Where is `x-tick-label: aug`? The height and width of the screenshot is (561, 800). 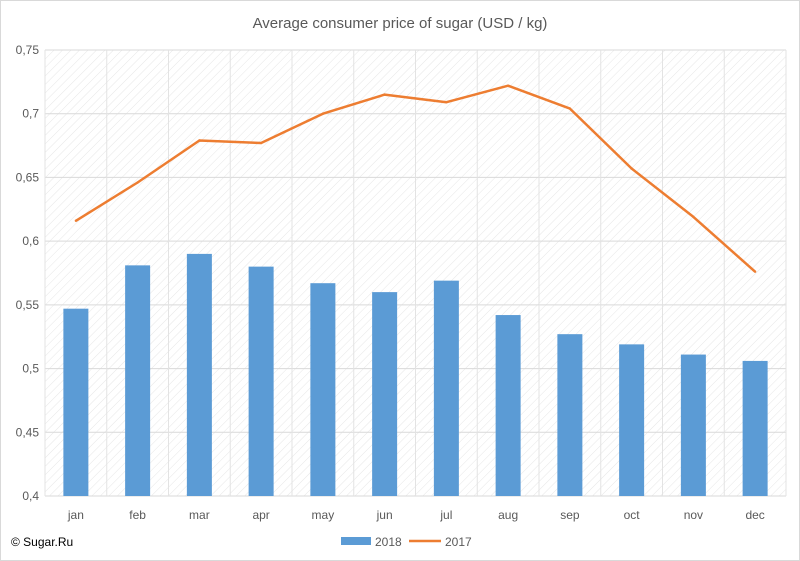
x-tick-label: aug is located at coordinates (508, 515).